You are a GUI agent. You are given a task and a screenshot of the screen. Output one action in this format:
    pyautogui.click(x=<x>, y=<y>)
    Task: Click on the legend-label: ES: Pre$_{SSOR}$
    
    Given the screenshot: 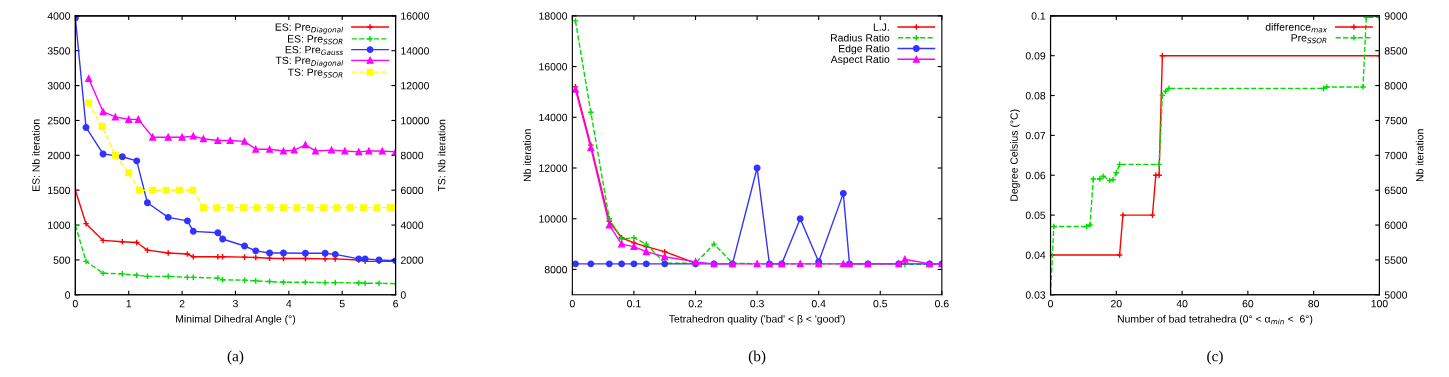 What is the action you would take?
    pyautogui.click(x=315, y=40)
    